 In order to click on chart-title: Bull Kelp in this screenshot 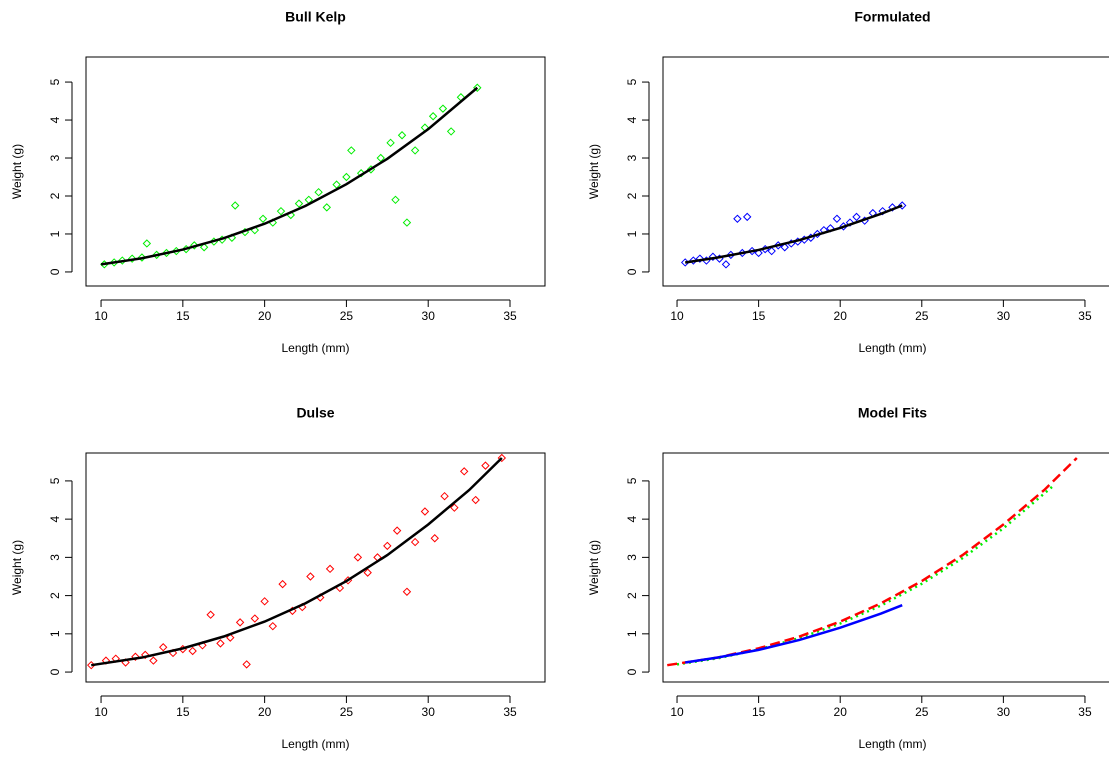, I will do `click(315, 17)`.